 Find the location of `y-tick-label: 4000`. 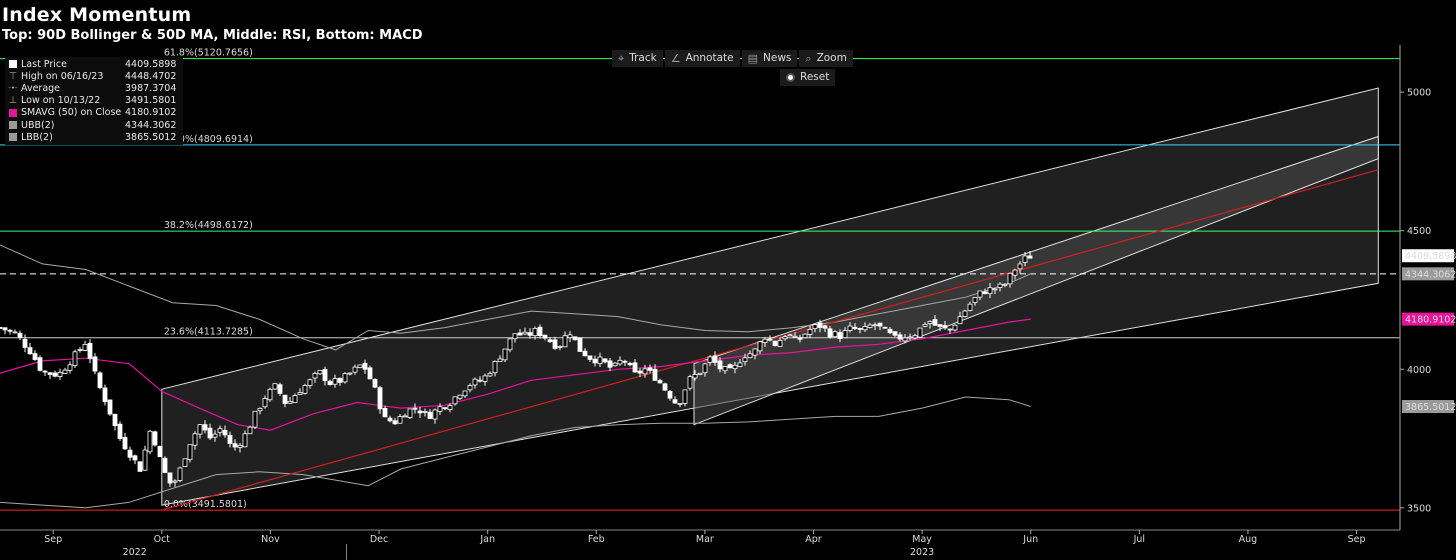

y-tick-label: 4000 is located at coordinates (1419, 370).